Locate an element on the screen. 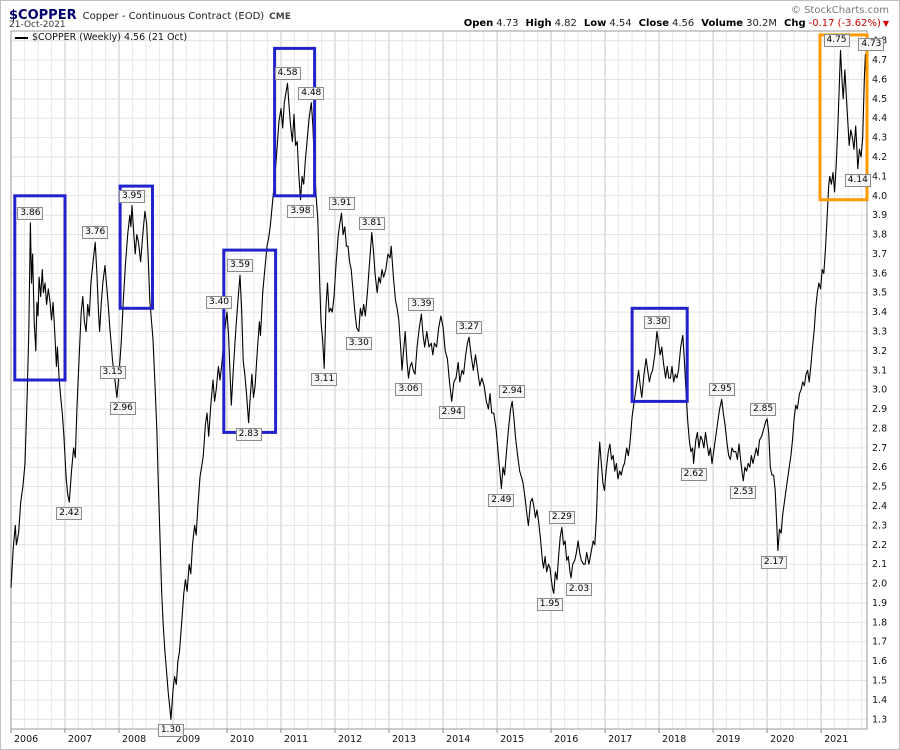  chart-date: 21-Oct-2021 is located at coordinates (37, 25).